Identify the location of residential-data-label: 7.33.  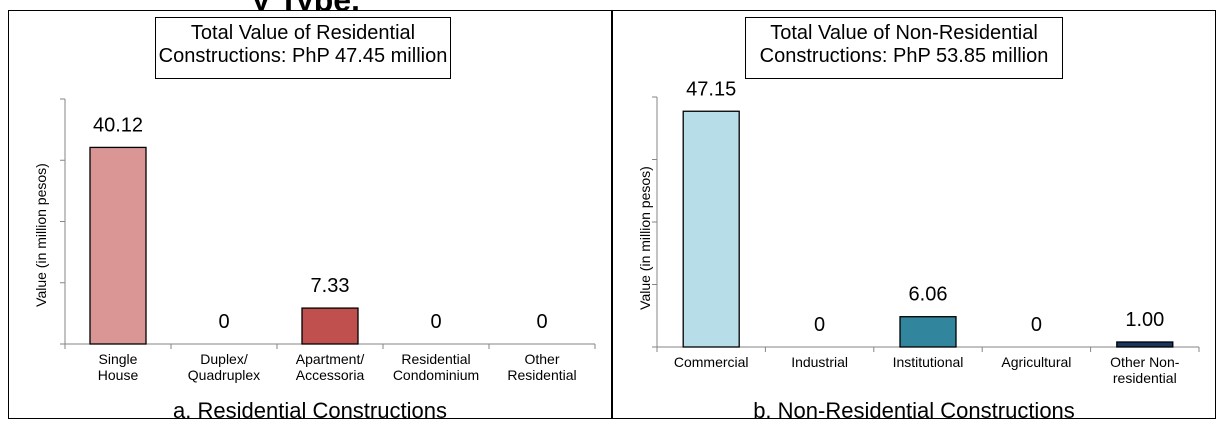
(330, 286).